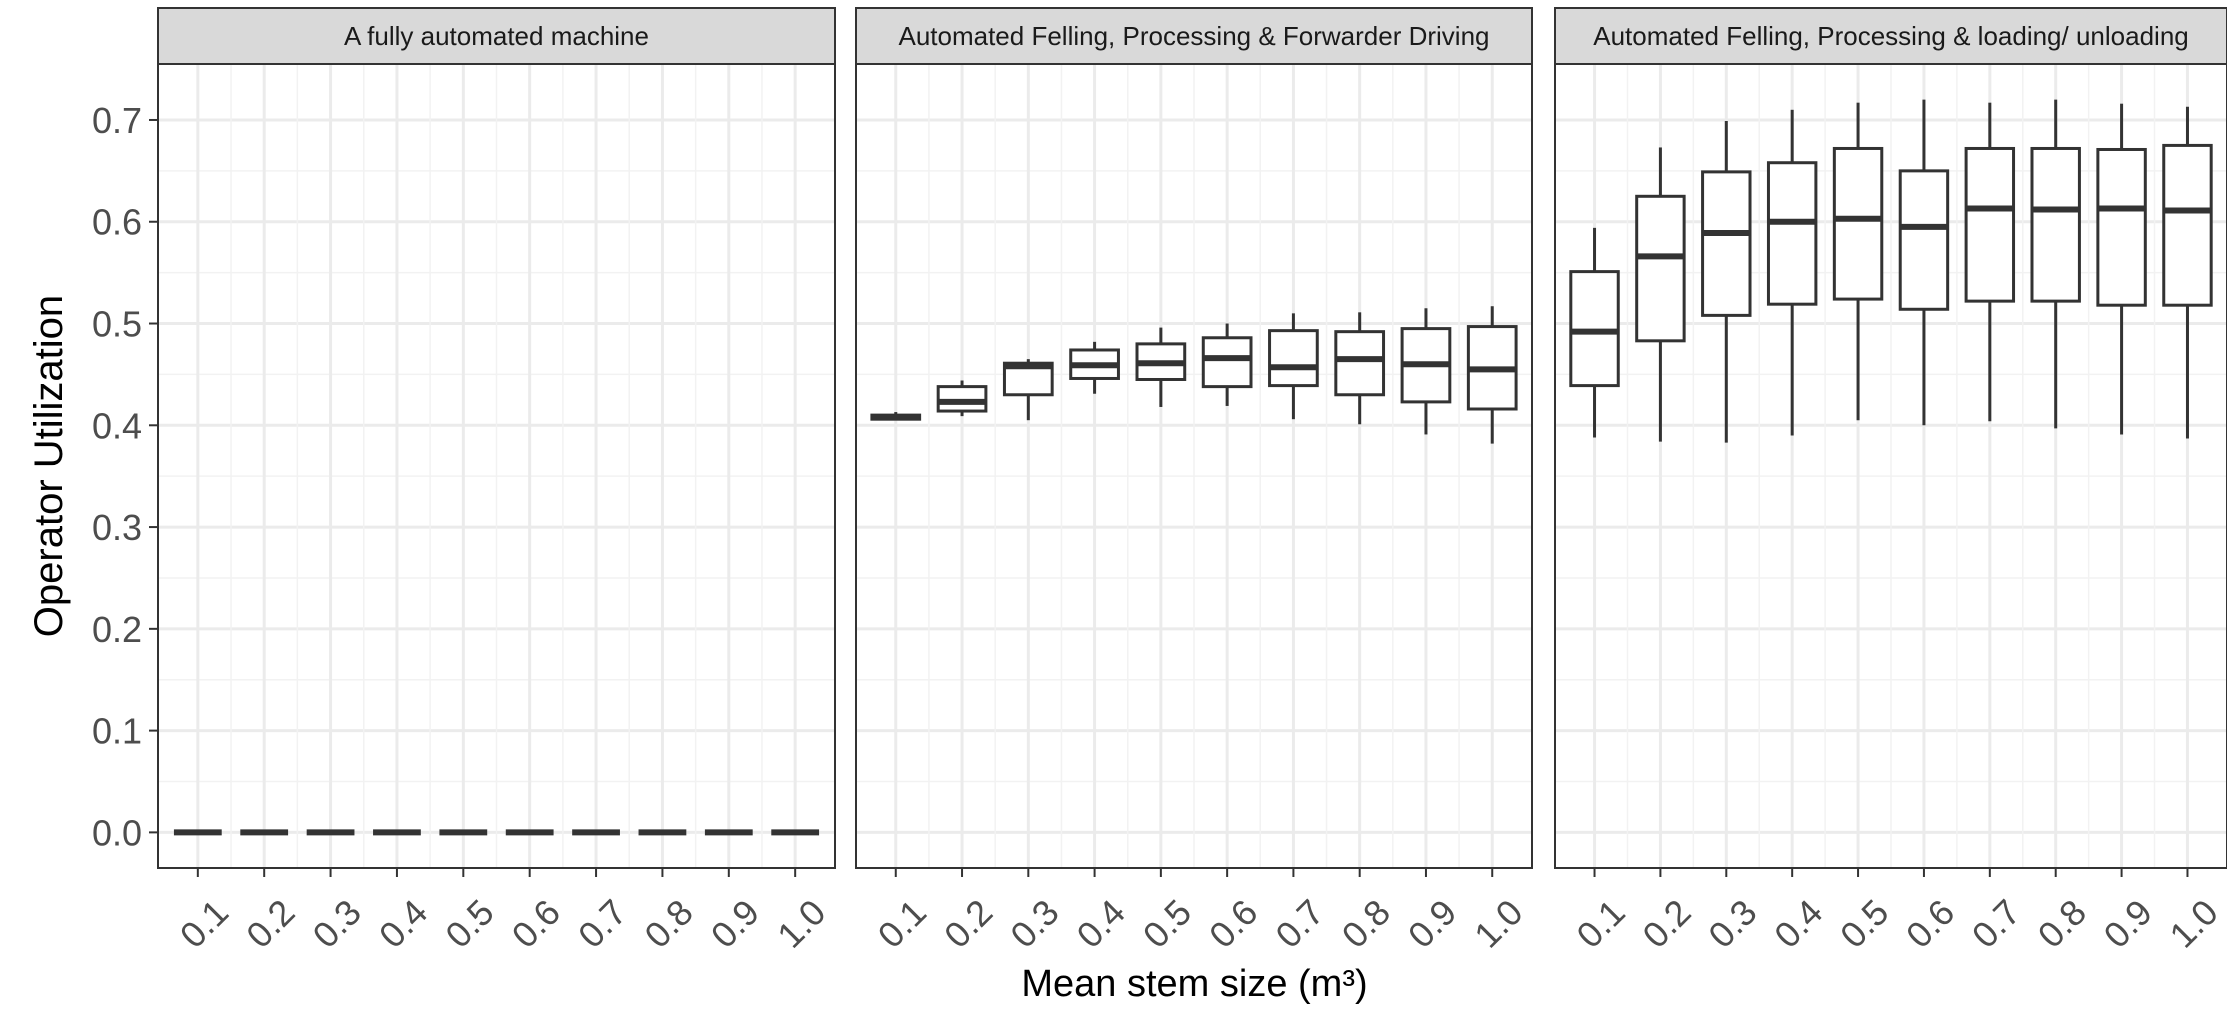  I want to click on facet-strip-title: A fully automated machine, so click(496, 36).